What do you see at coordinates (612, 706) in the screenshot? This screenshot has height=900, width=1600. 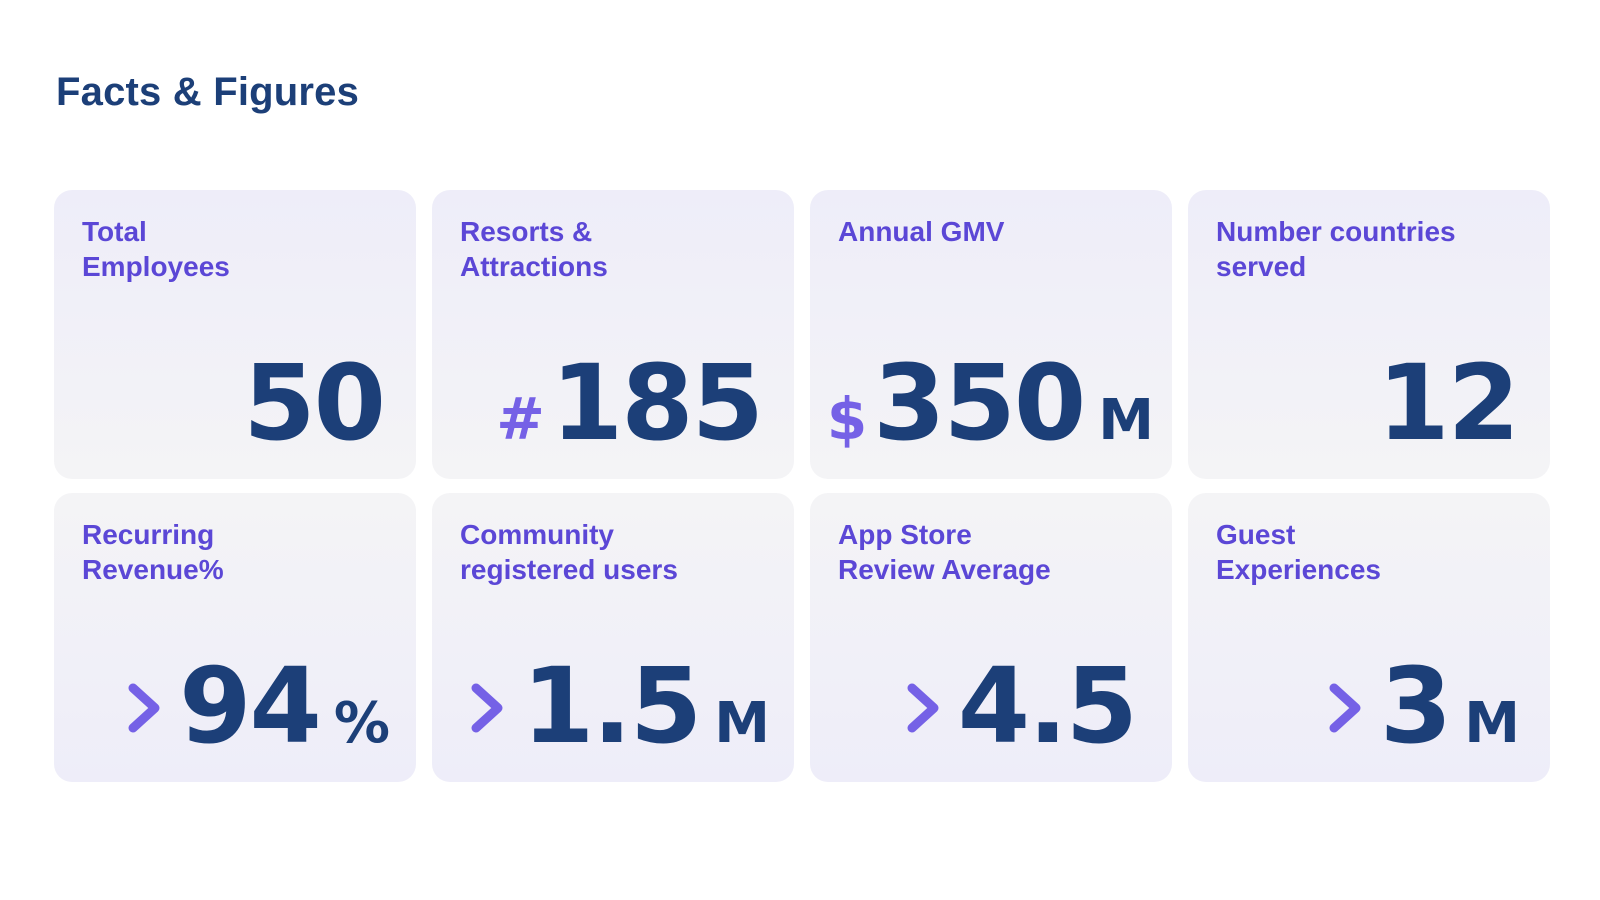 I see `fact-value: 1.5` at bounding box center [612, 706].